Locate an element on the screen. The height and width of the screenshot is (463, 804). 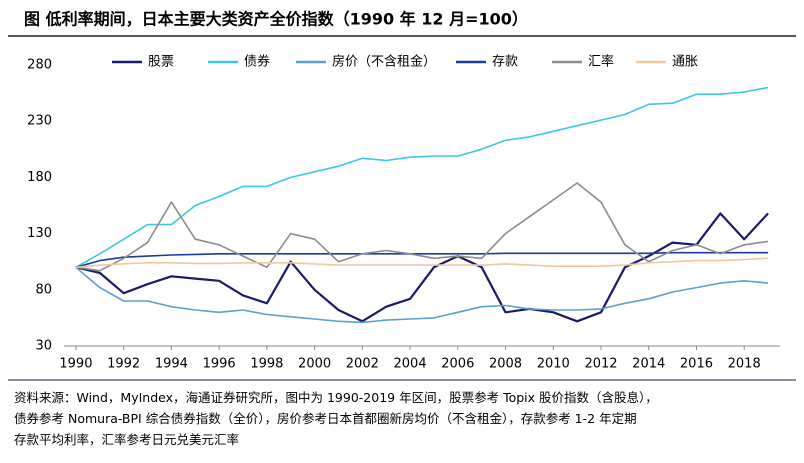
y-tick-label: 80 is located at coordinates (43, 289).